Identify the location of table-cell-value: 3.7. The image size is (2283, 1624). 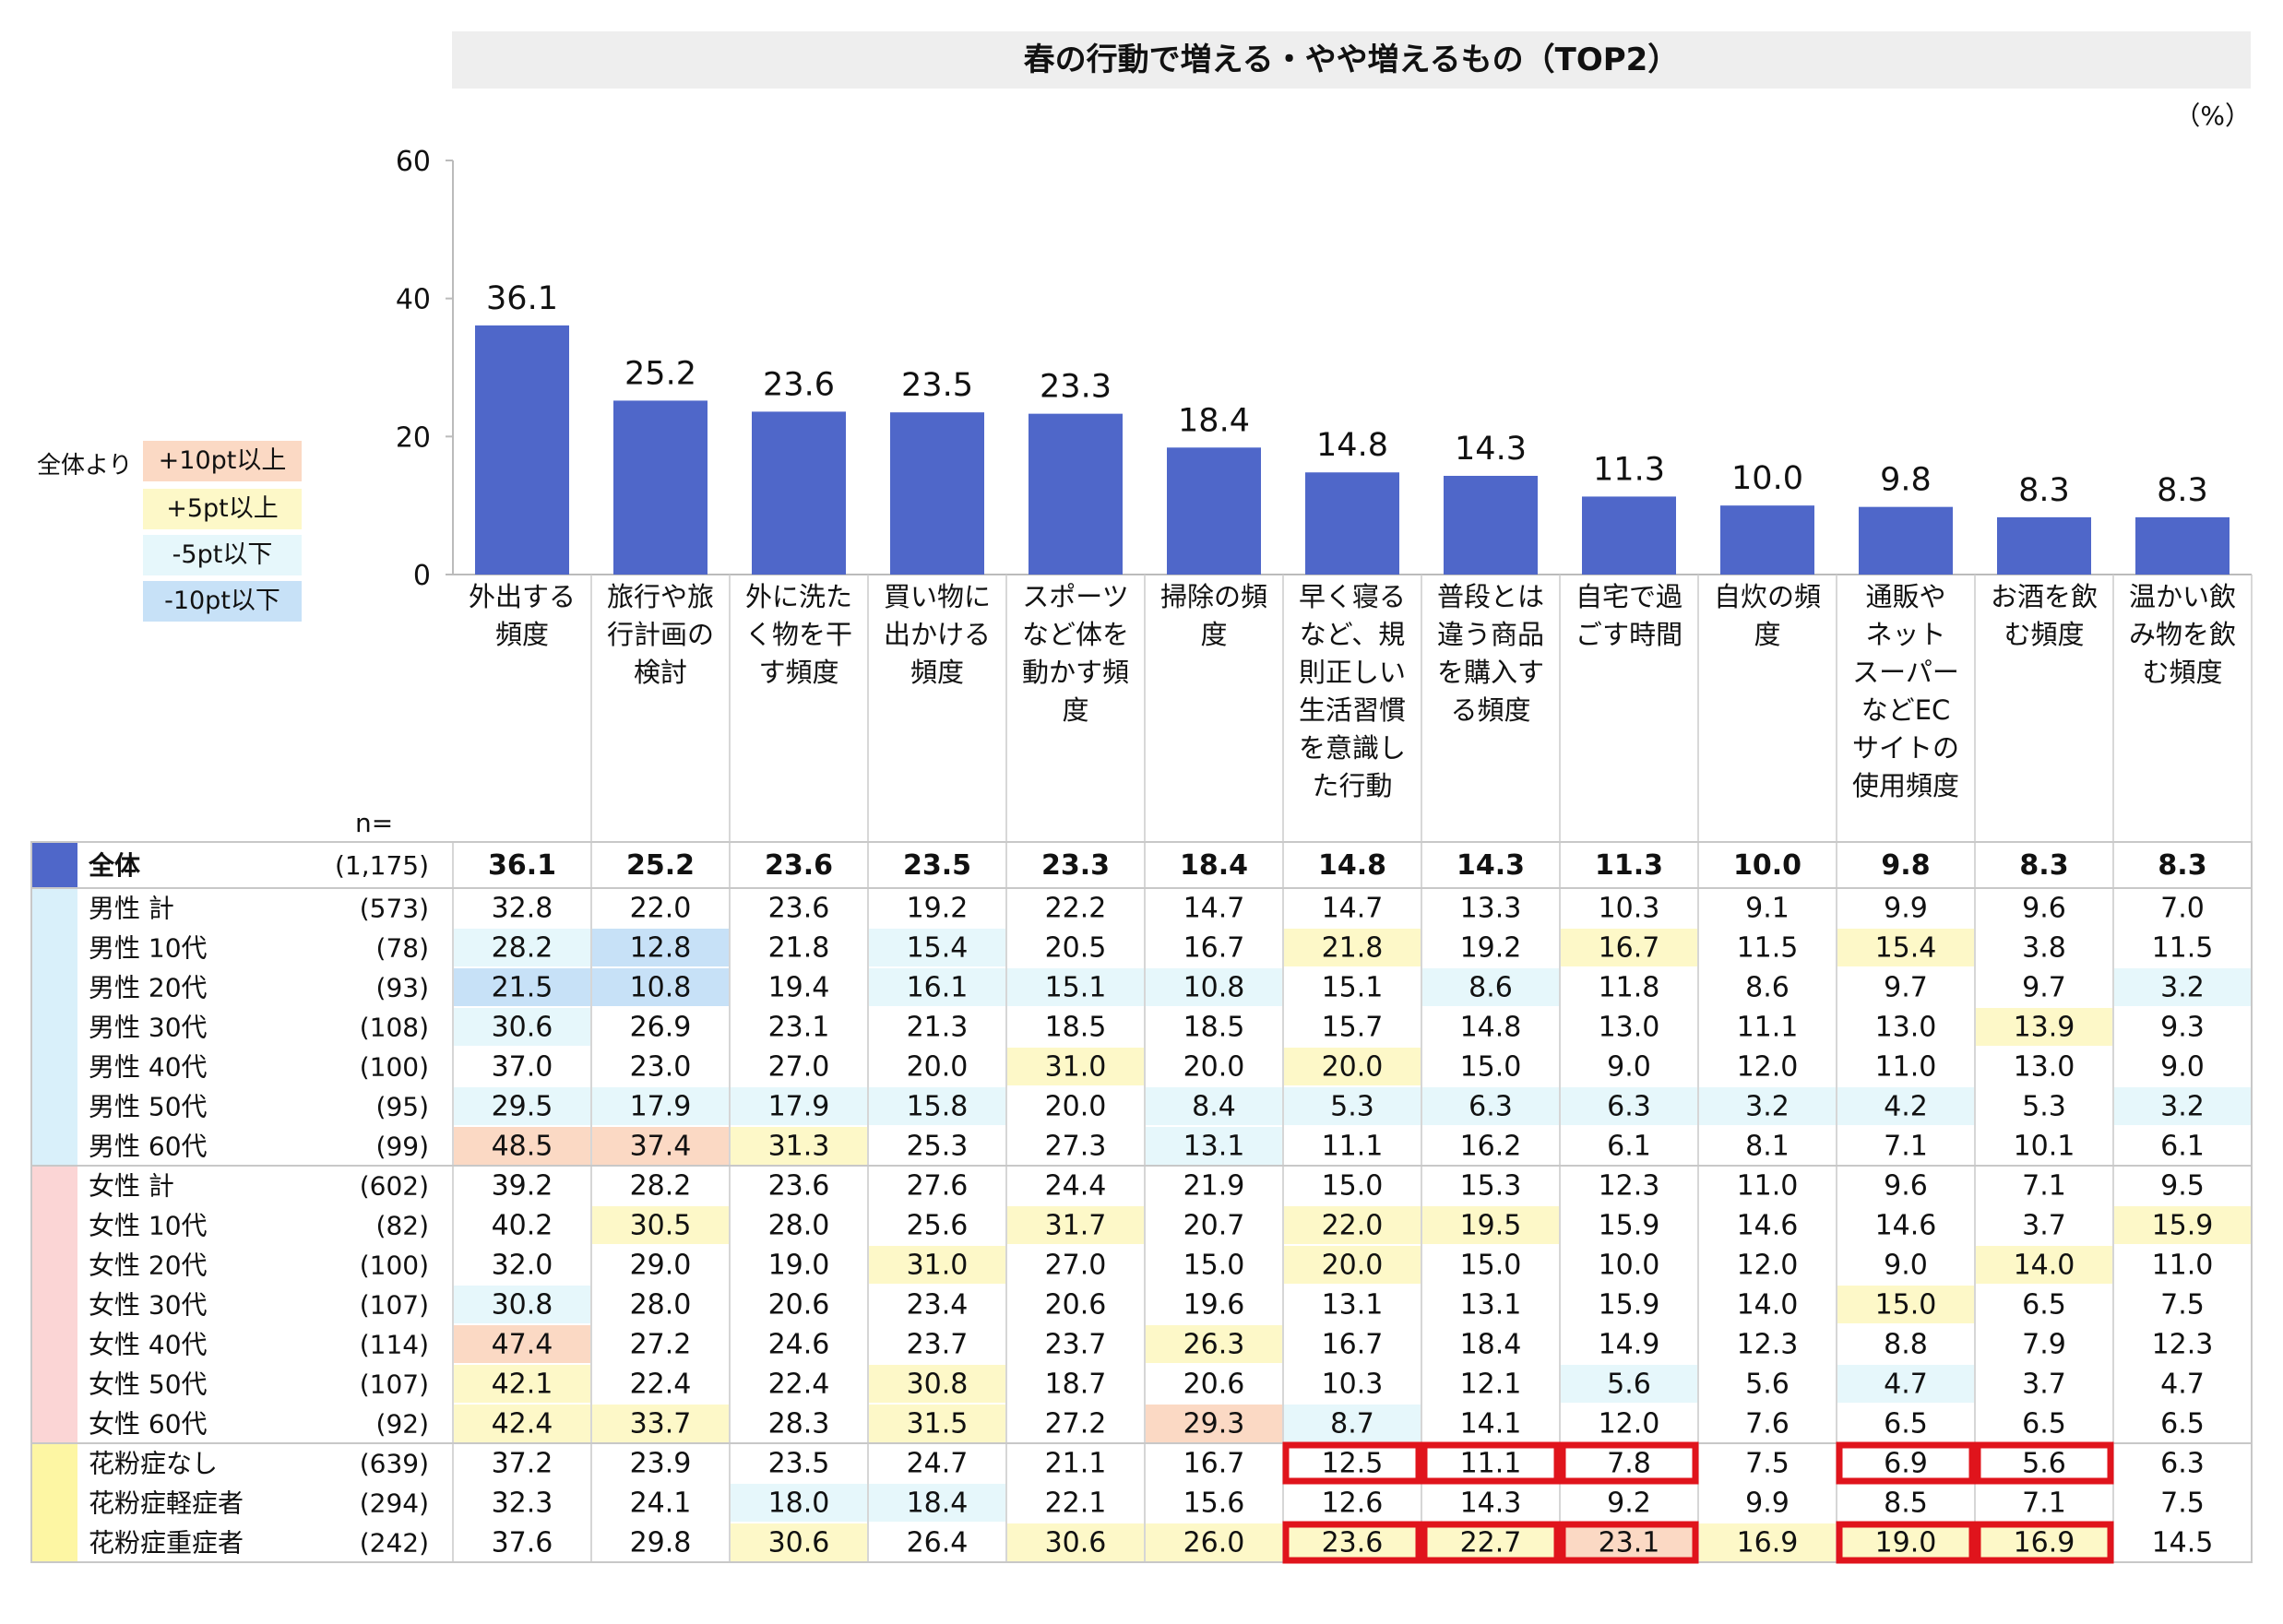
(2044, 1385).